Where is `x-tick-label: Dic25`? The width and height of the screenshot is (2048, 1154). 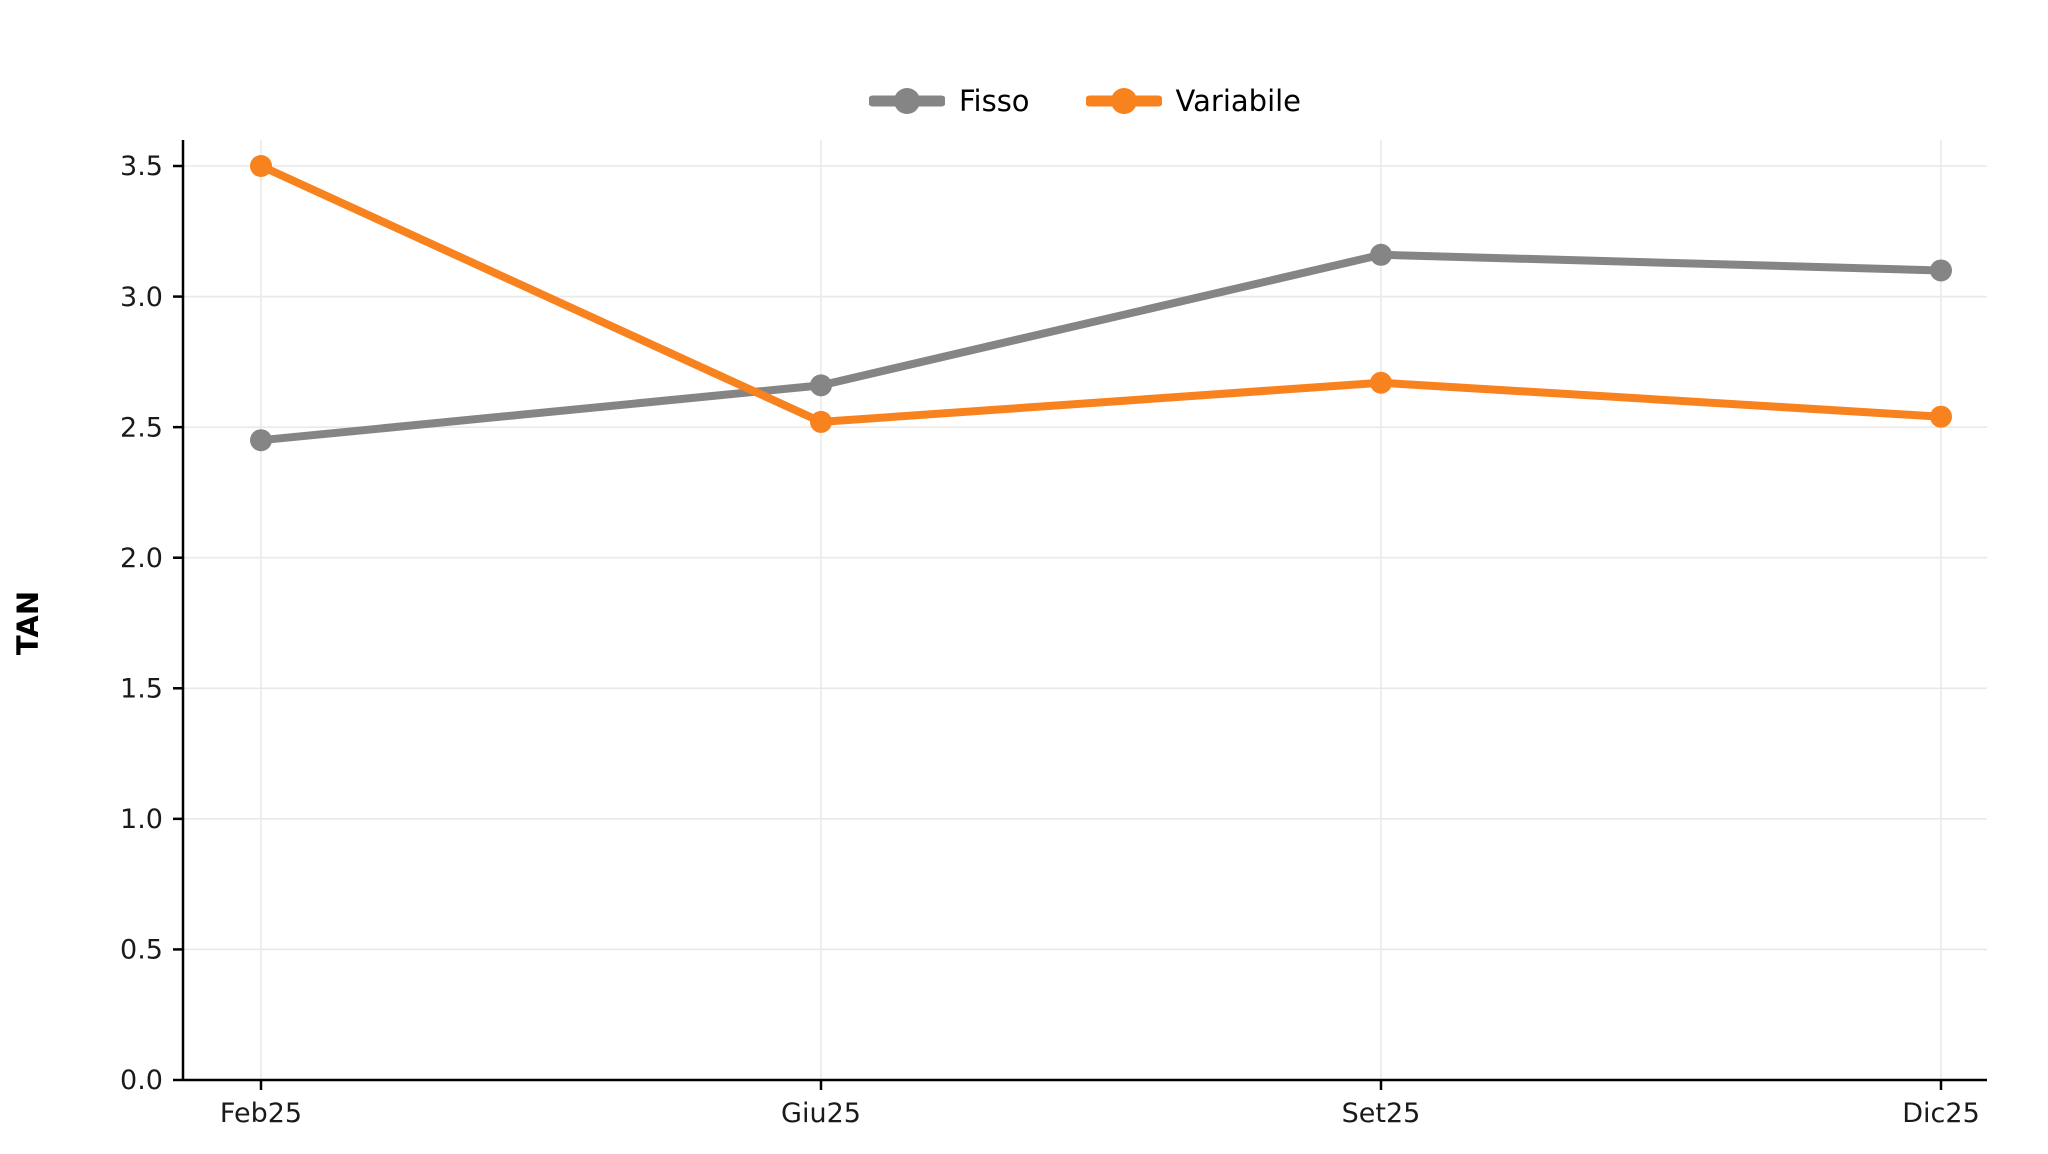 x-tick-label: Dic25 is located at coordinates (1941, 1113).